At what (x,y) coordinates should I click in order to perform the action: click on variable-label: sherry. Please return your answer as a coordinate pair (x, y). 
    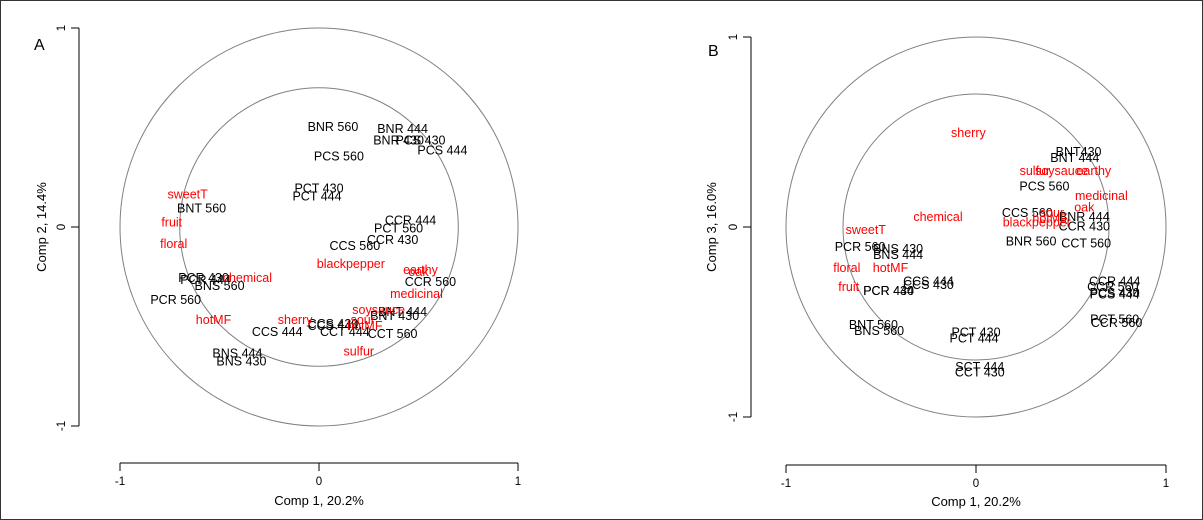
    Looking at the image, I should click on (968, 133).